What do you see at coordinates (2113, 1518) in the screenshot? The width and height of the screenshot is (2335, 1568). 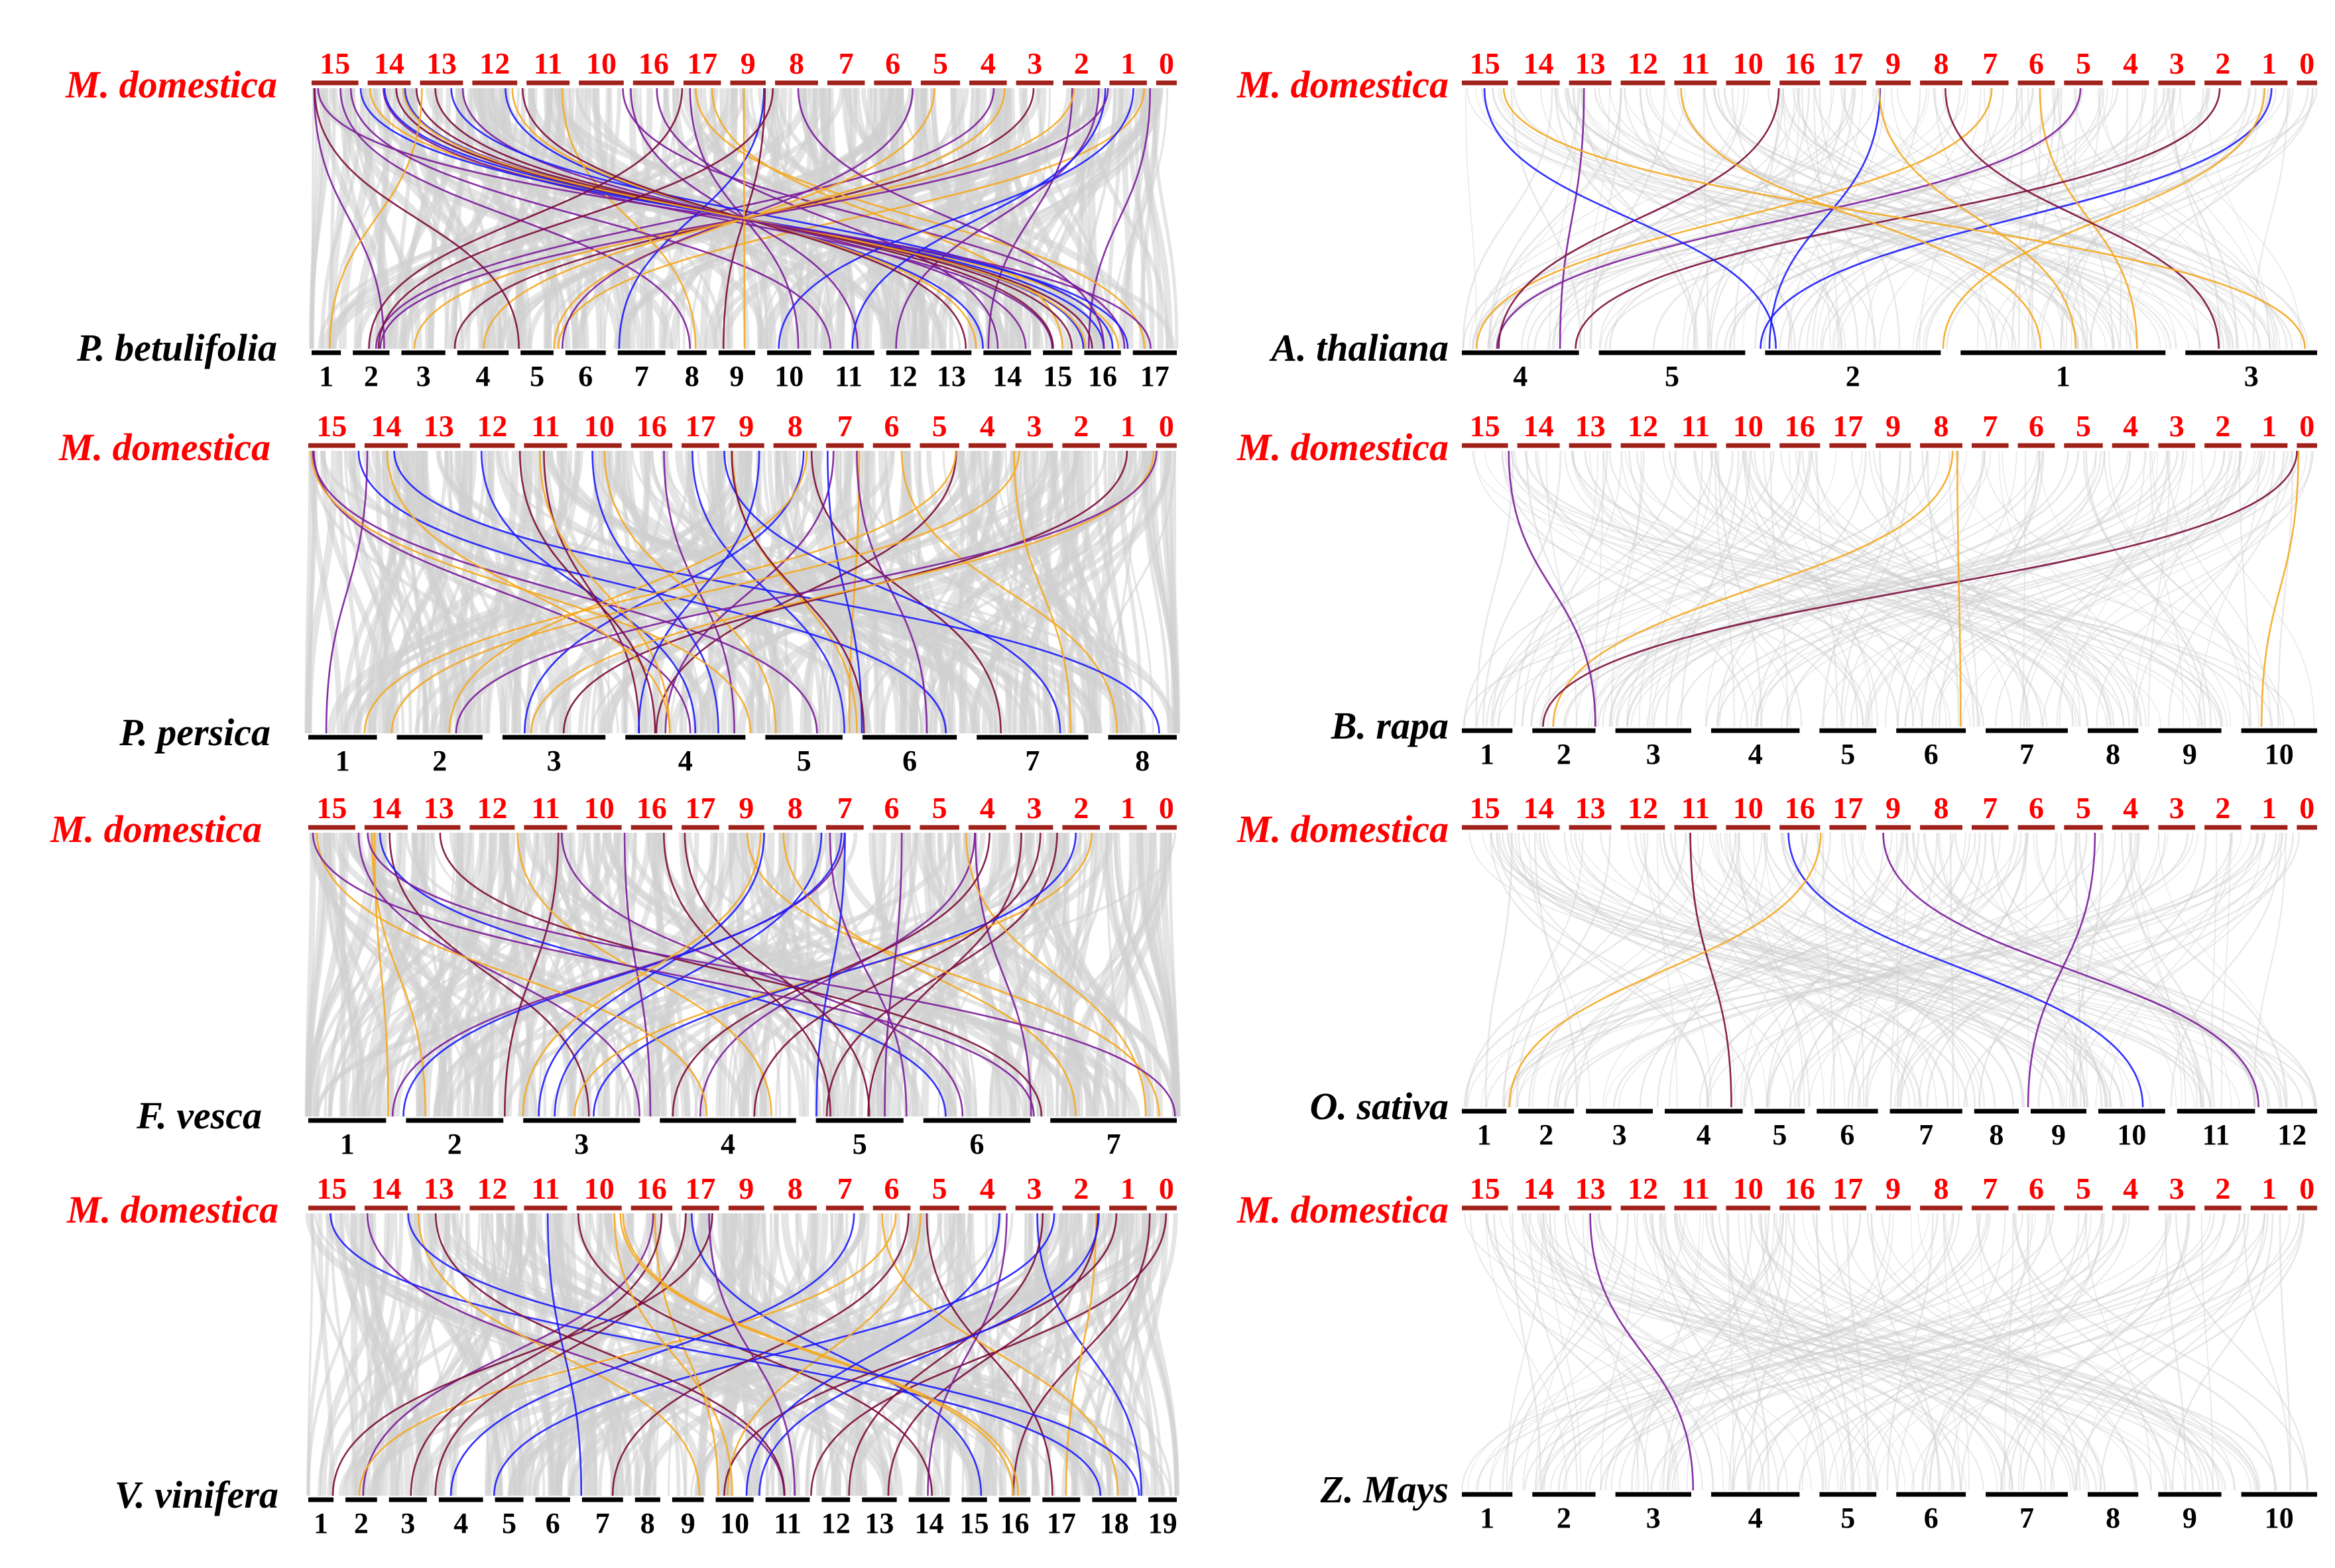 I see `target-chromosome-label: 8` at bounding box center [2113, 1518].